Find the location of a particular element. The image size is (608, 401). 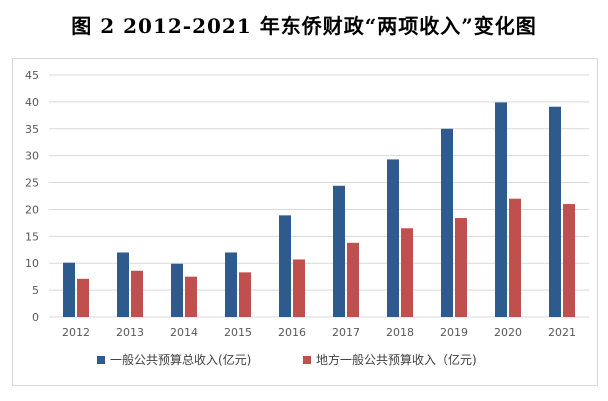

y-tick-label: 20 is located at coordinates (32, 209).